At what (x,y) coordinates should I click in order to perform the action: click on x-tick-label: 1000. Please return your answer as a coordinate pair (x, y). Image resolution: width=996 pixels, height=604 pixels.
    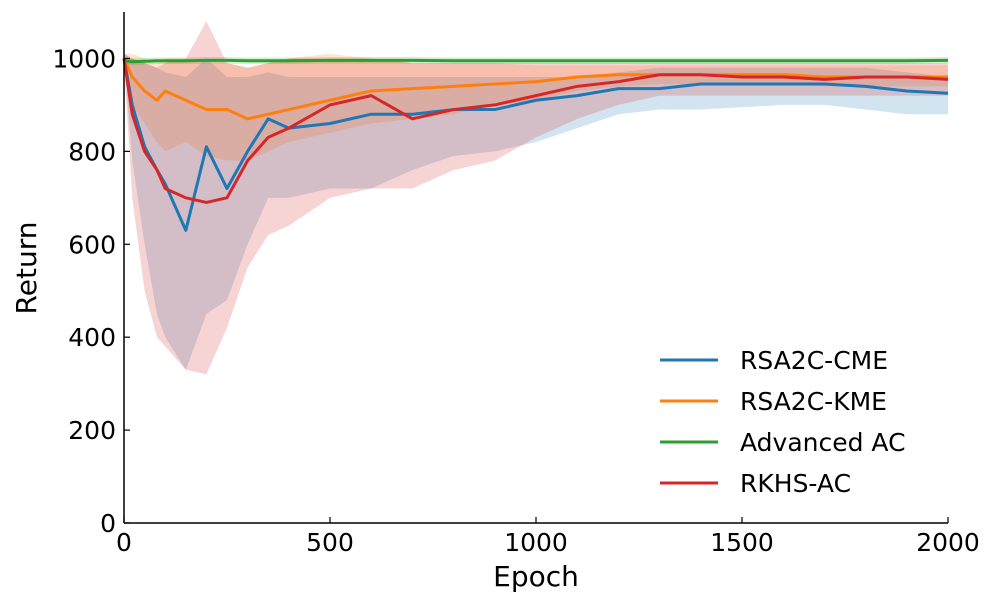
    Looking at the image, I should click on (536, 542).